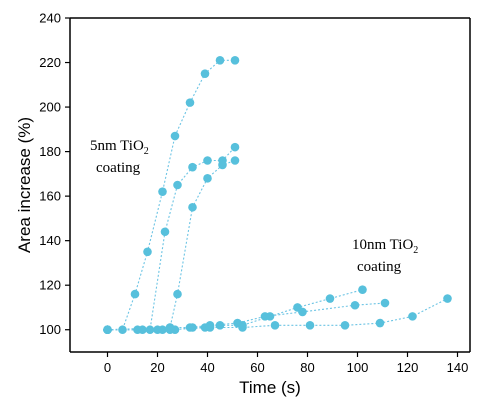 The width and height of the screenshot is (481, 404). Describe the element at coordinates (270, 387) in the screenshot. I see `x-axis-title: Time (s)` at that location.